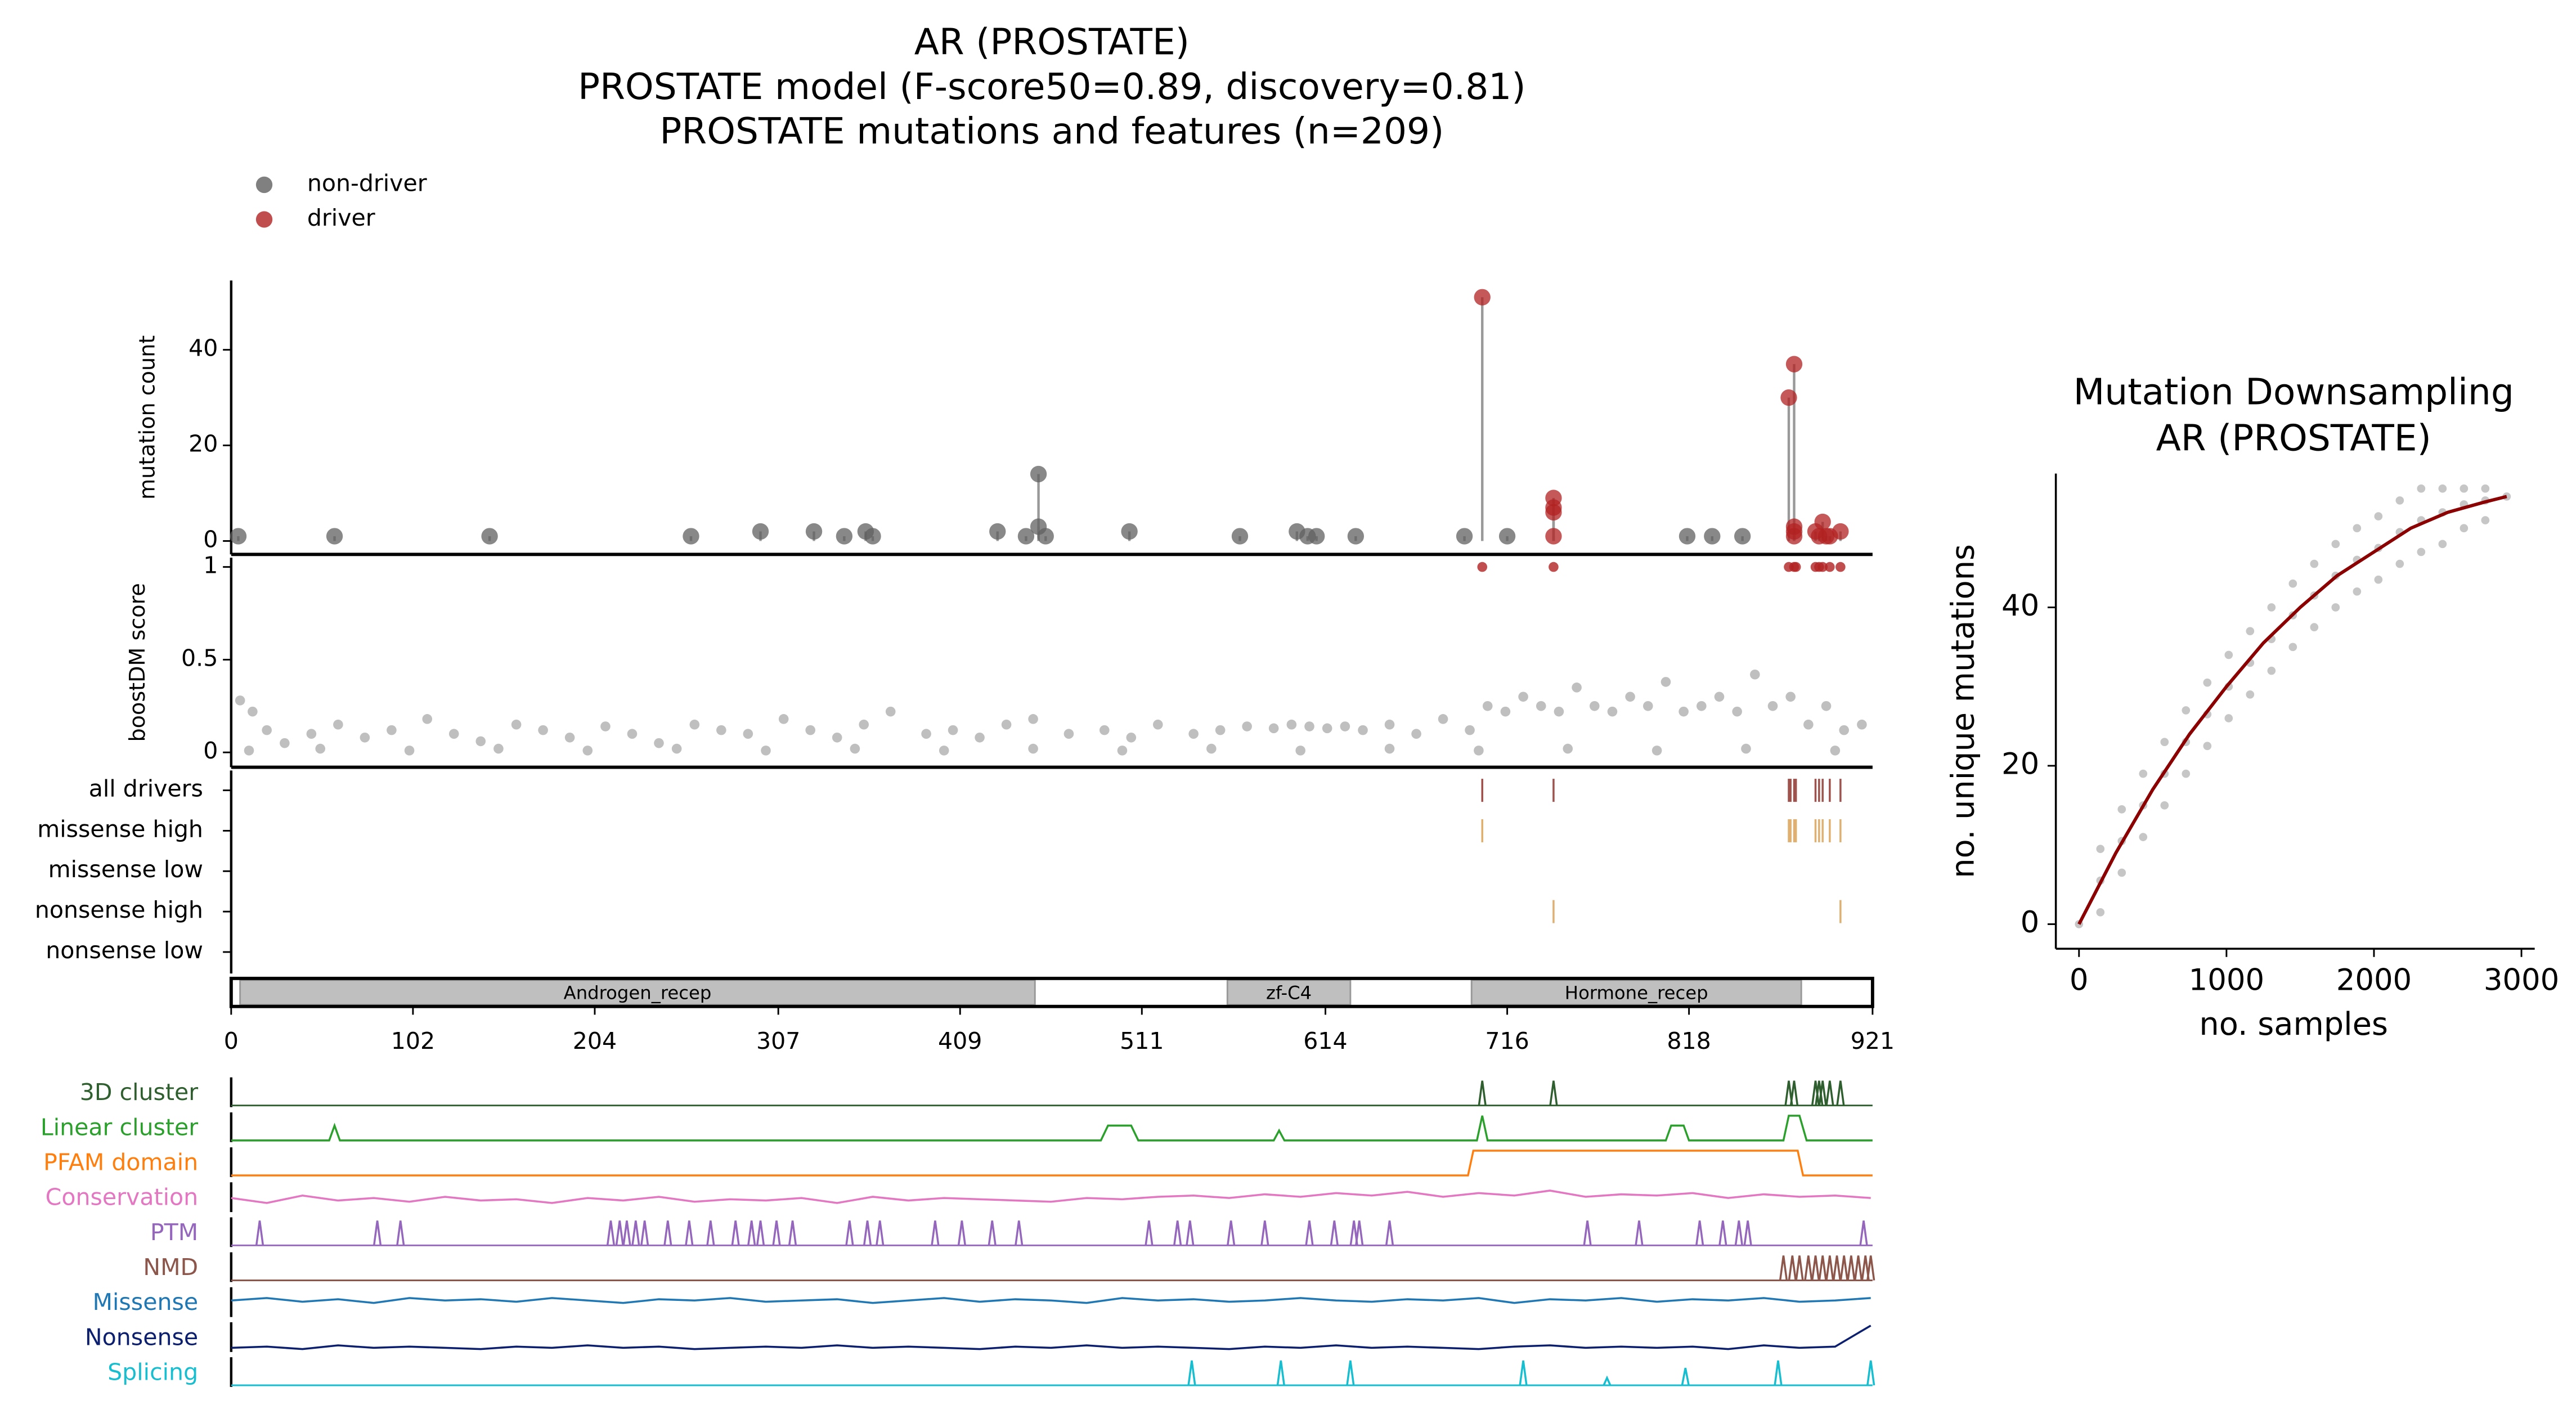  I want to click on y-tick-label: 0, so click(2030, 923).